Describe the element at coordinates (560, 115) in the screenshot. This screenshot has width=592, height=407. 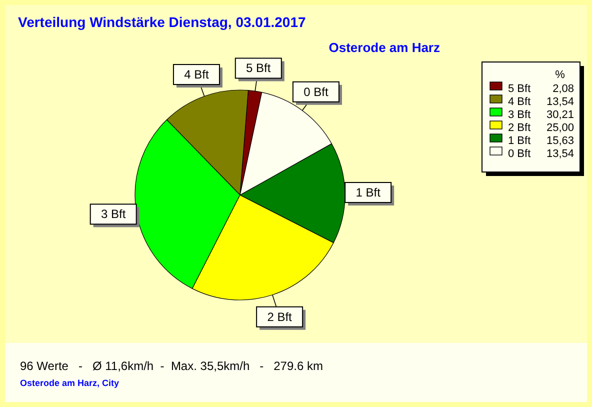
I see `data-label: 30,21` at that location.